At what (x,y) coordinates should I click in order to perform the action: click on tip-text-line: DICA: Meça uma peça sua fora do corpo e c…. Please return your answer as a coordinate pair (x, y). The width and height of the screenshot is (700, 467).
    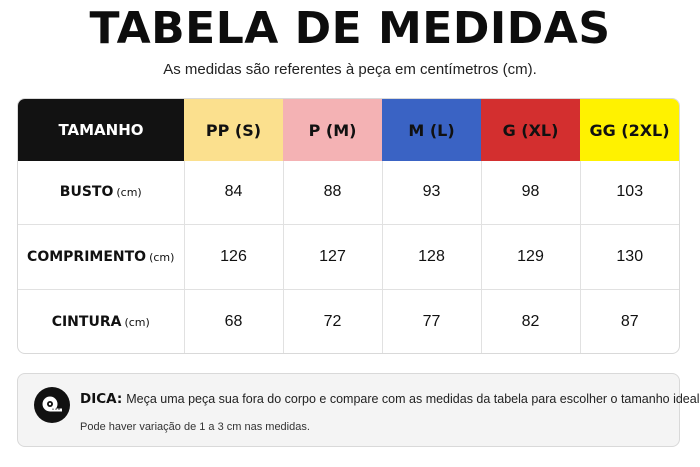
    Looking at the image, I should click on (390, 399).